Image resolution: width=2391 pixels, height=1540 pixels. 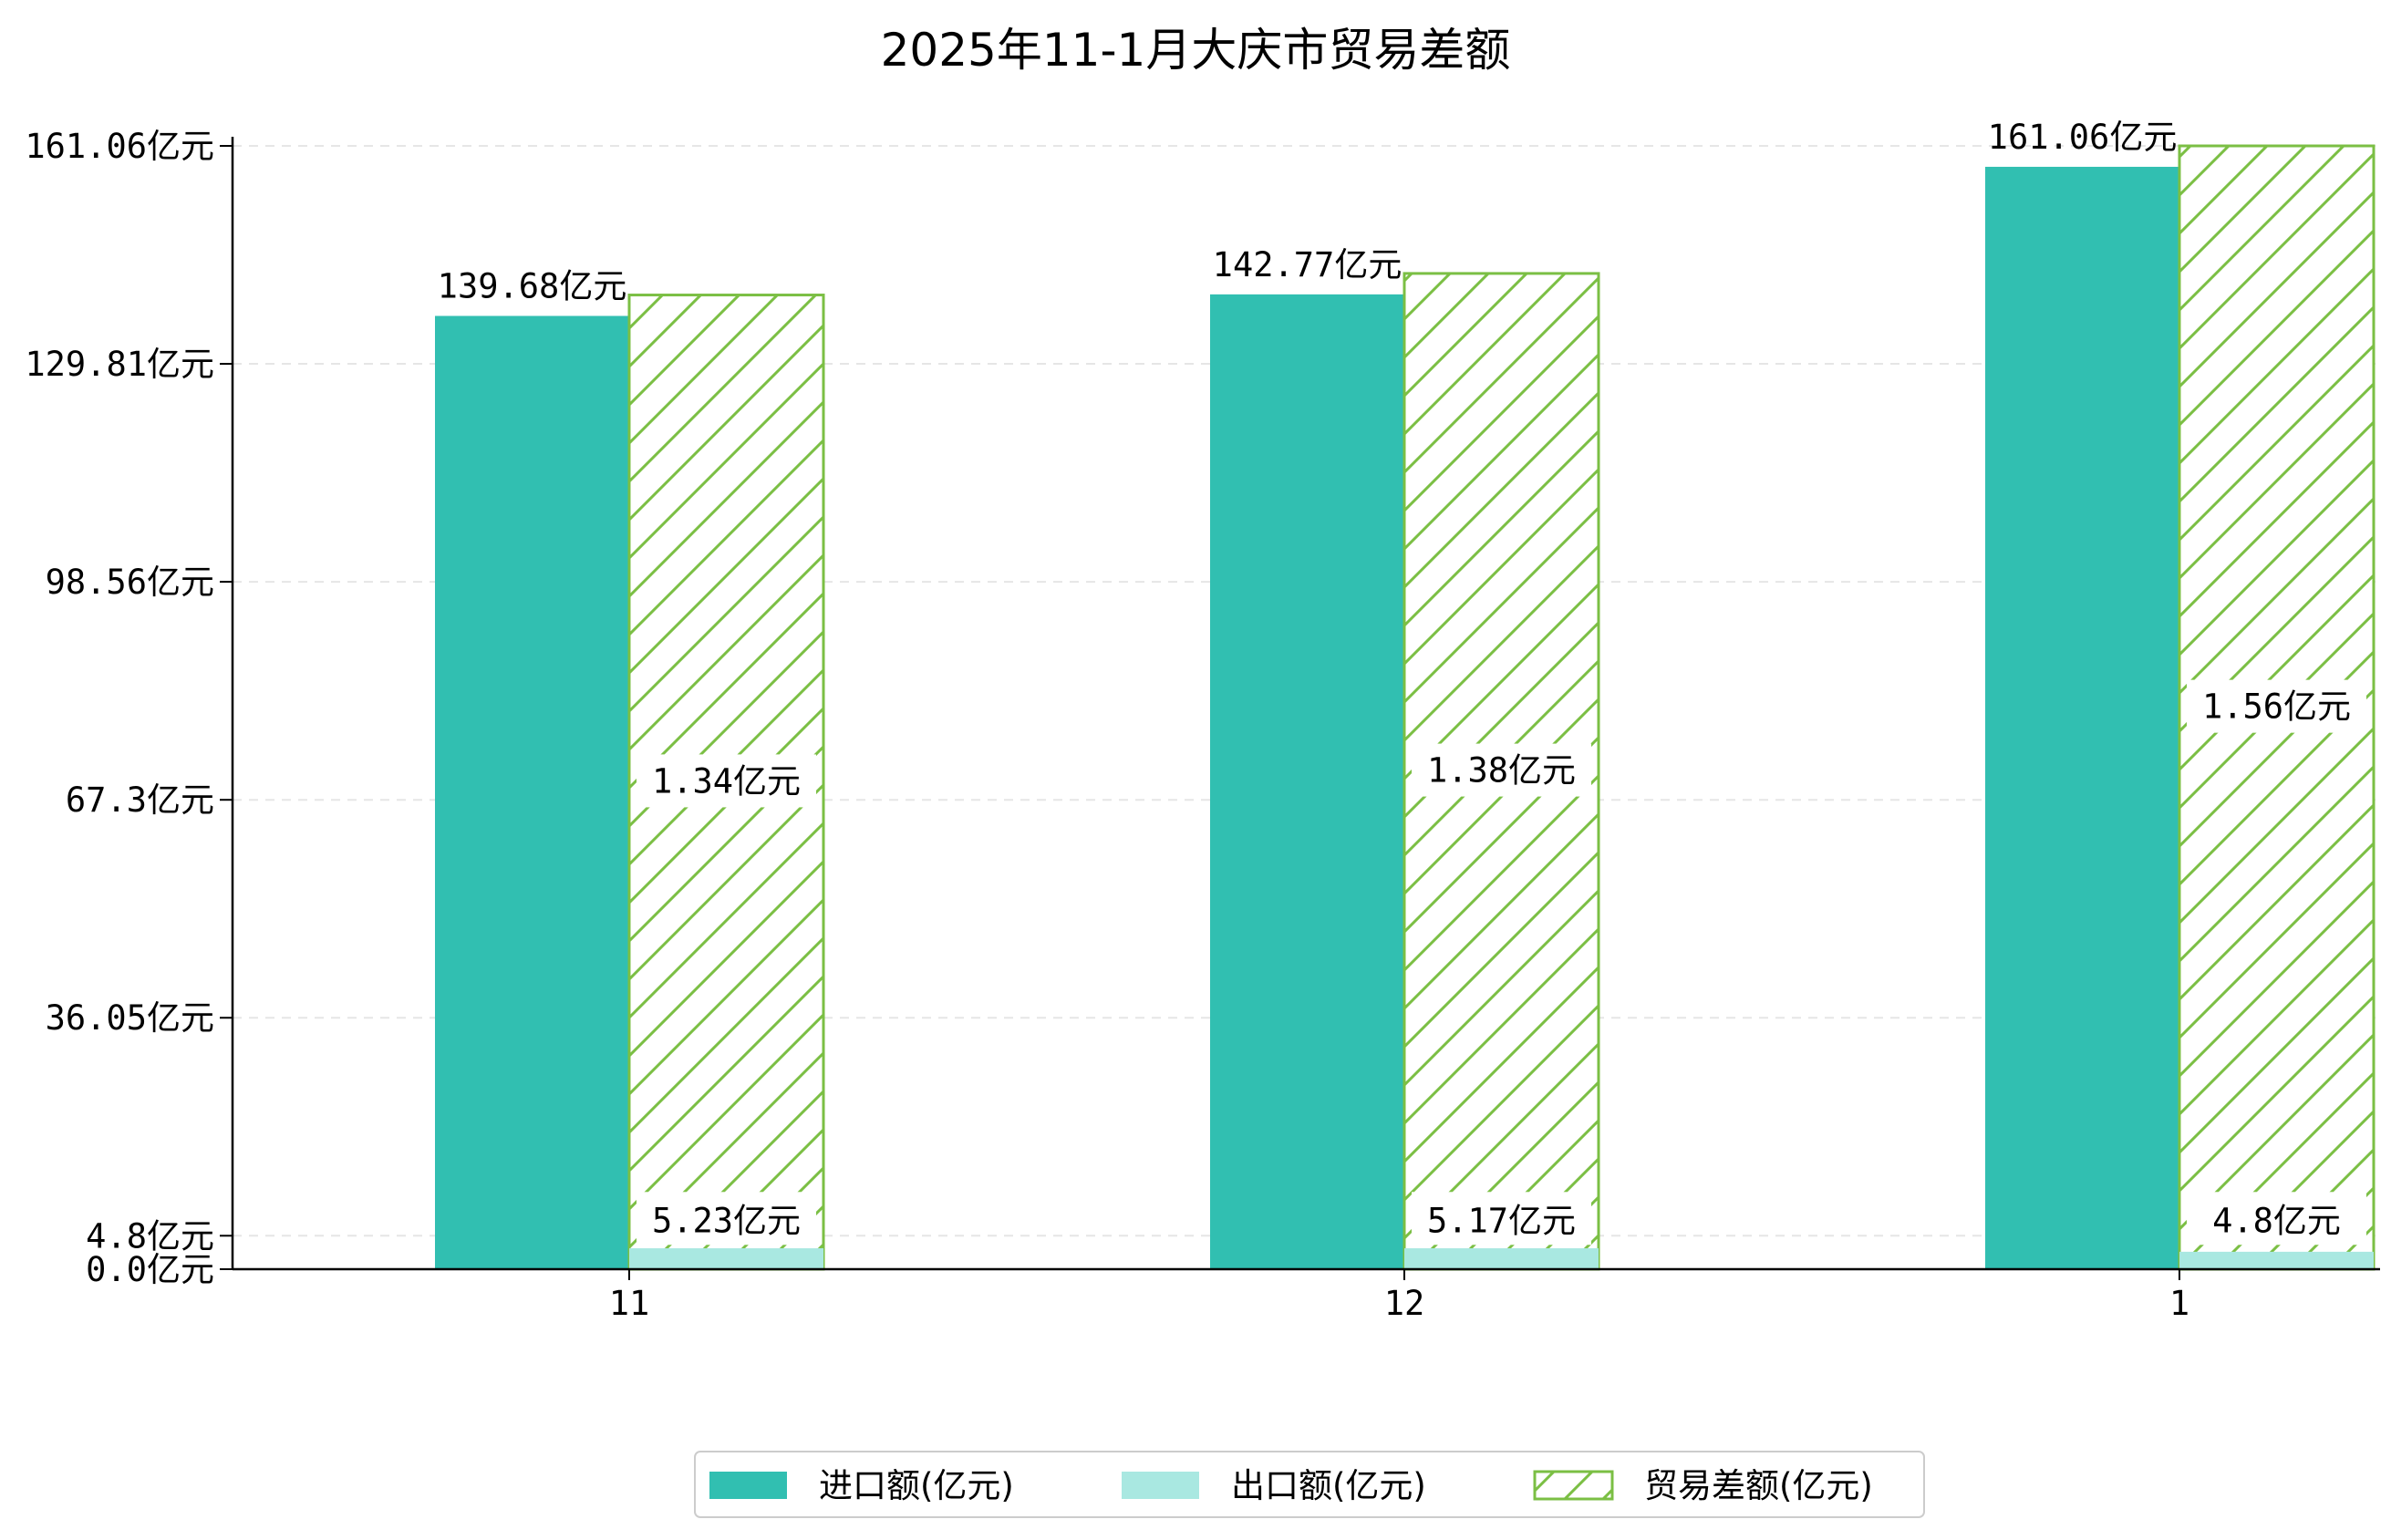 What do you see at coordinates (2083, 137) in the screenshot?
I see `data-label-import: 161.06亿元` at bounding box center [2083, 137].